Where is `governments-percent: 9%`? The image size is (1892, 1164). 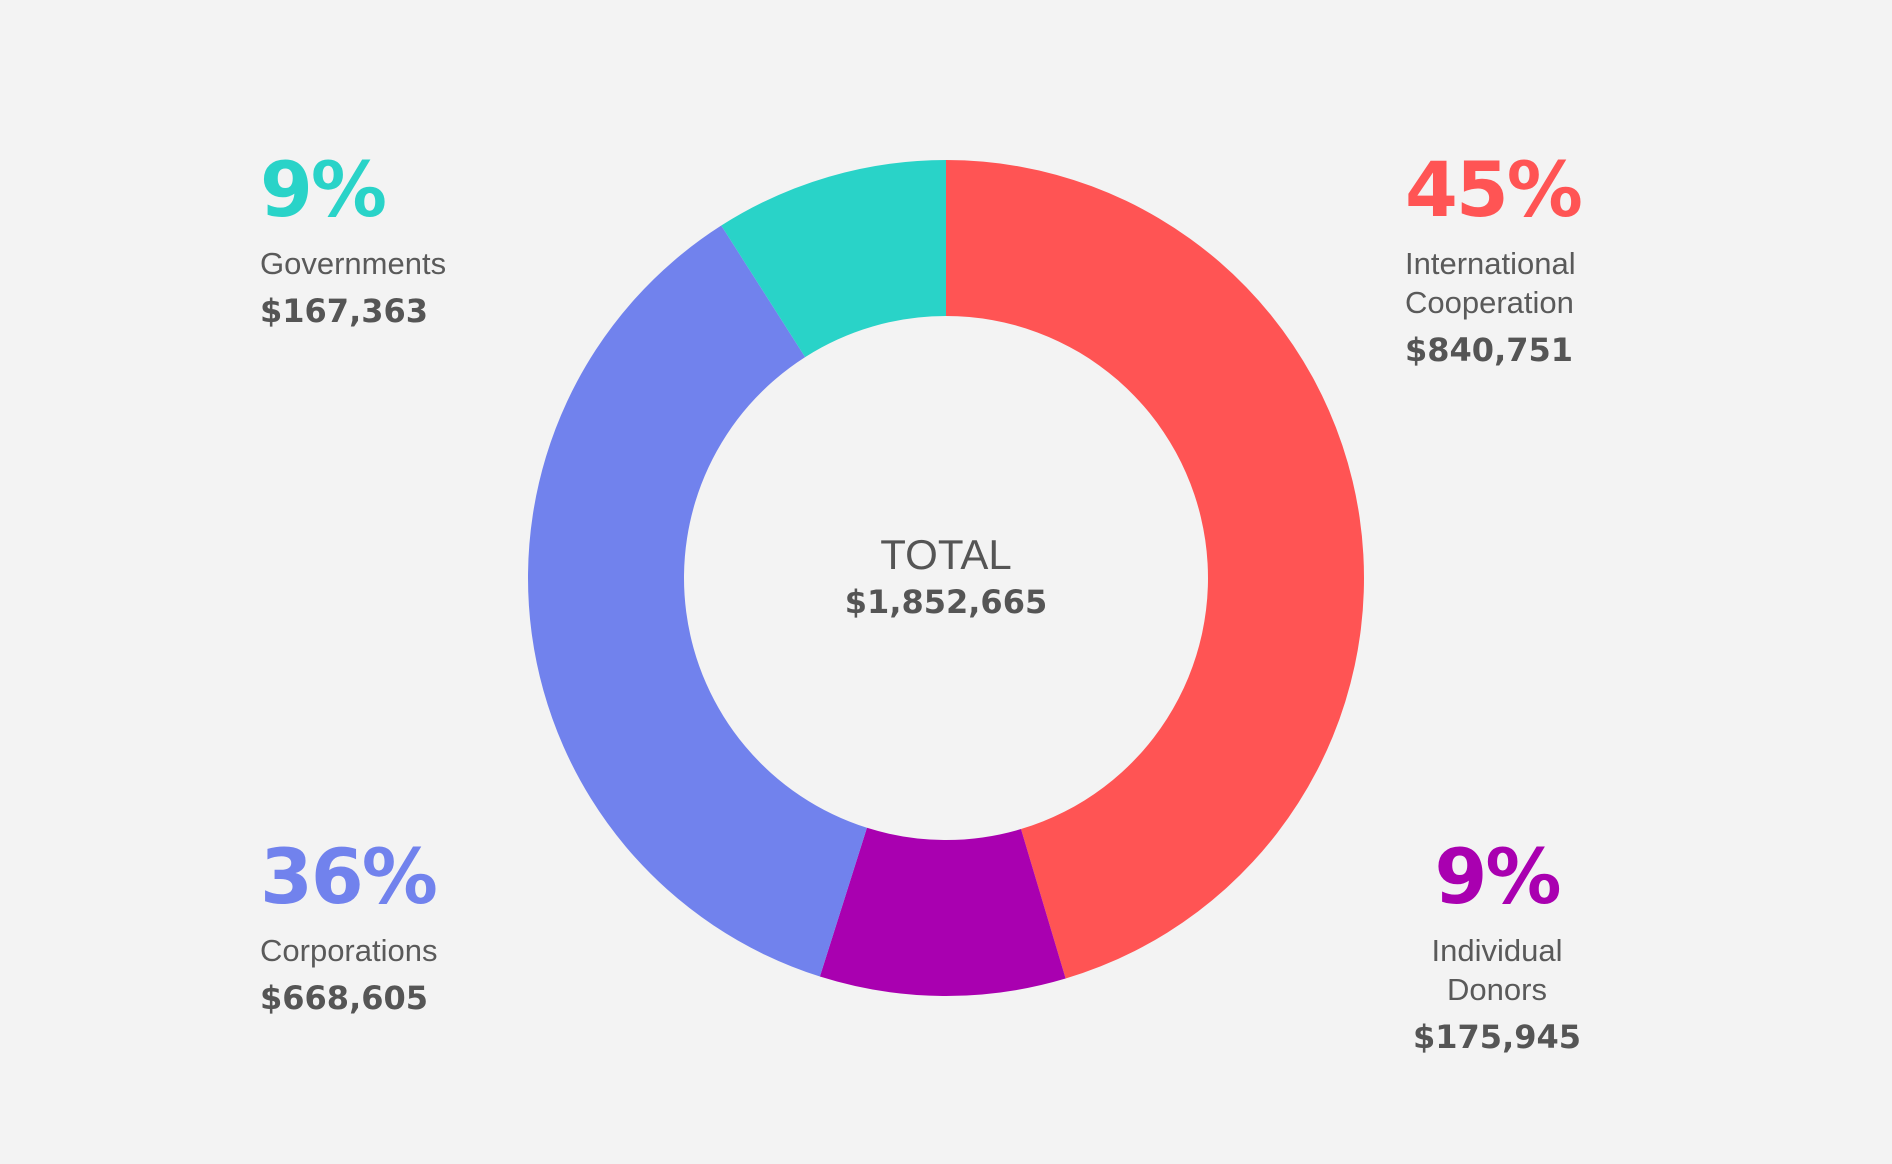 governments-percent: 9% is located at coordinates (323, 189).